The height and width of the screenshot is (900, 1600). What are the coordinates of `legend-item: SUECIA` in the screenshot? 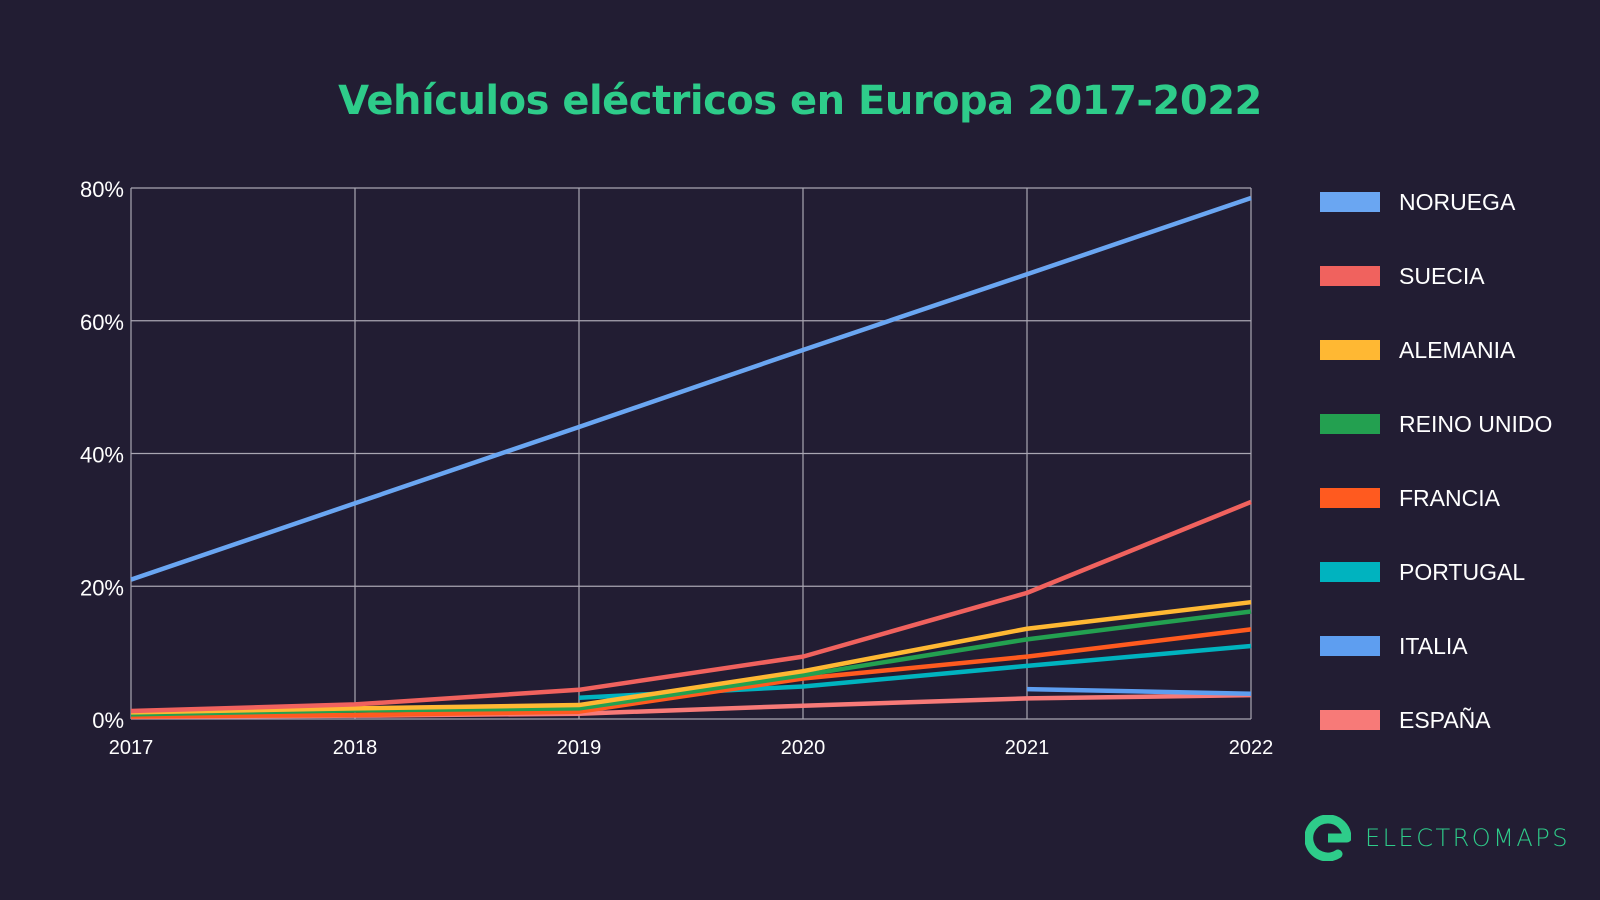 It's located at (1402, 275).